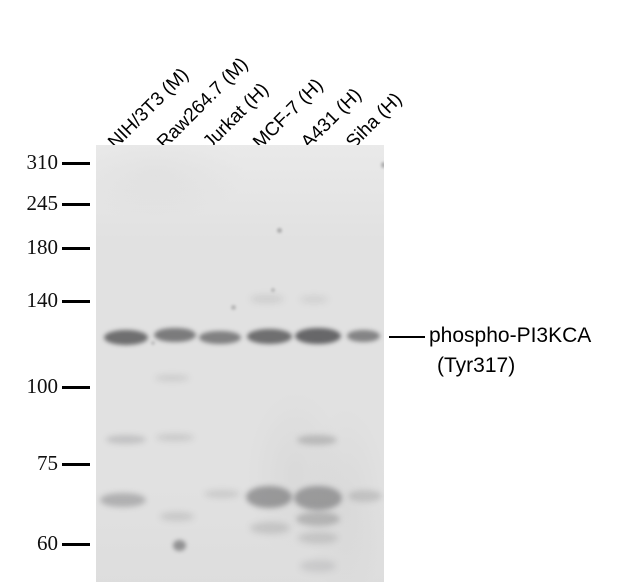  Describe the element at coordinates (179, 545) in the screenshot. I see `blot-band-speck-lane2` at that location.